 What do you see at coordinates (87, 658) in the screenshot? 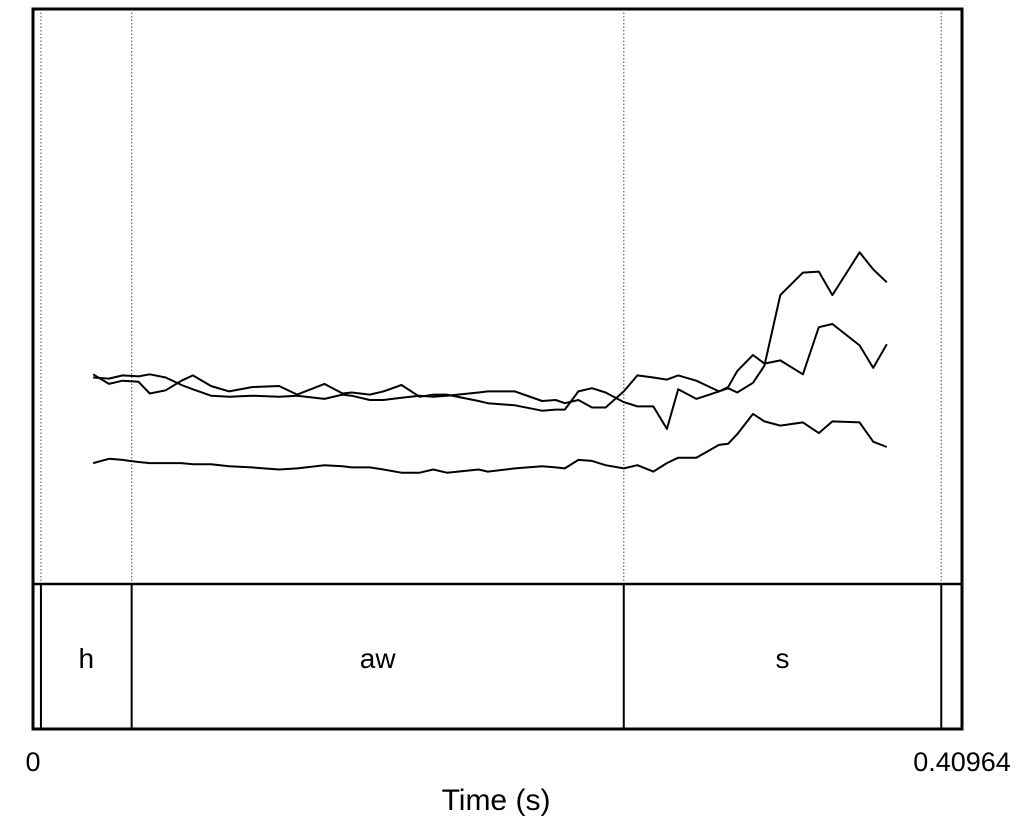
I see `interval-label-h: h` at bounding box center [87, 658].